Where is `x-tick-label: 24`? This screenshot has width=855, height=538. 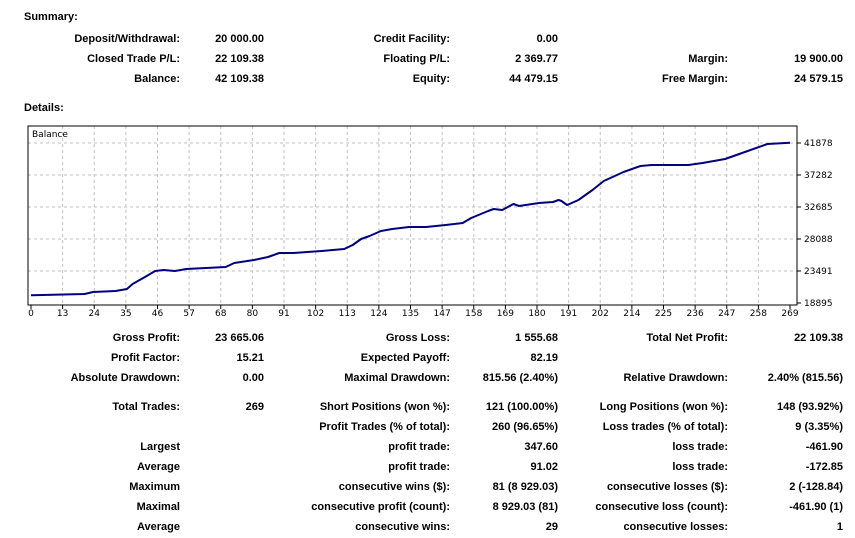
x-tick-label: 24 is located at coordinates (95, 314).